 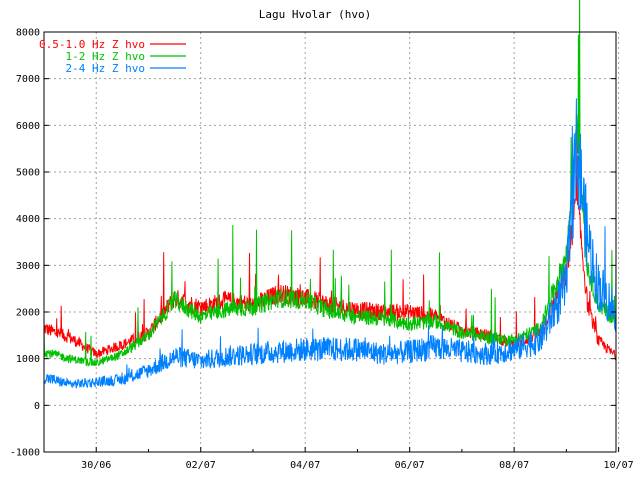 What do you see at coordinates (619, 465) in the screenshot?
I see `x-tick-label: 10/07` at bounding box center [619, 465].